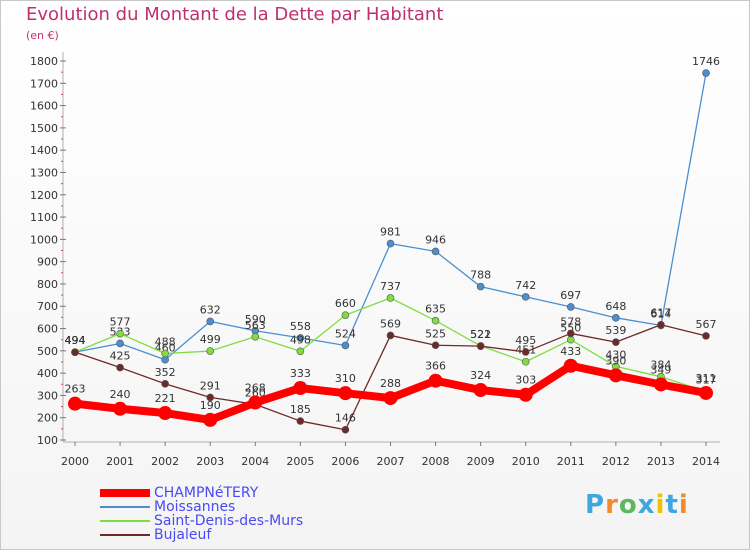 This screenshot has width=750, height=550. I want to click on data-label: 268, so click(255, 388).